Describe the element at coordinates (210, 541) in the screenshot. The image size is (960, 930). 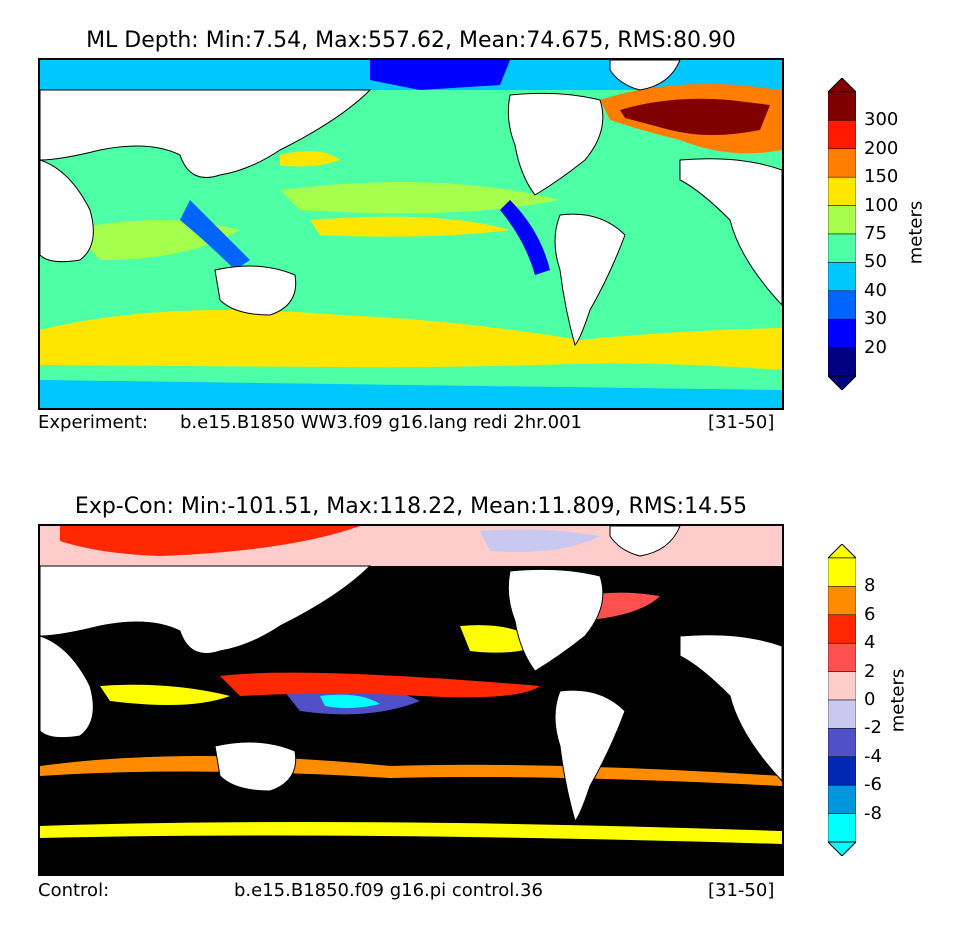
I see `panel2-arctic-red` at that location.